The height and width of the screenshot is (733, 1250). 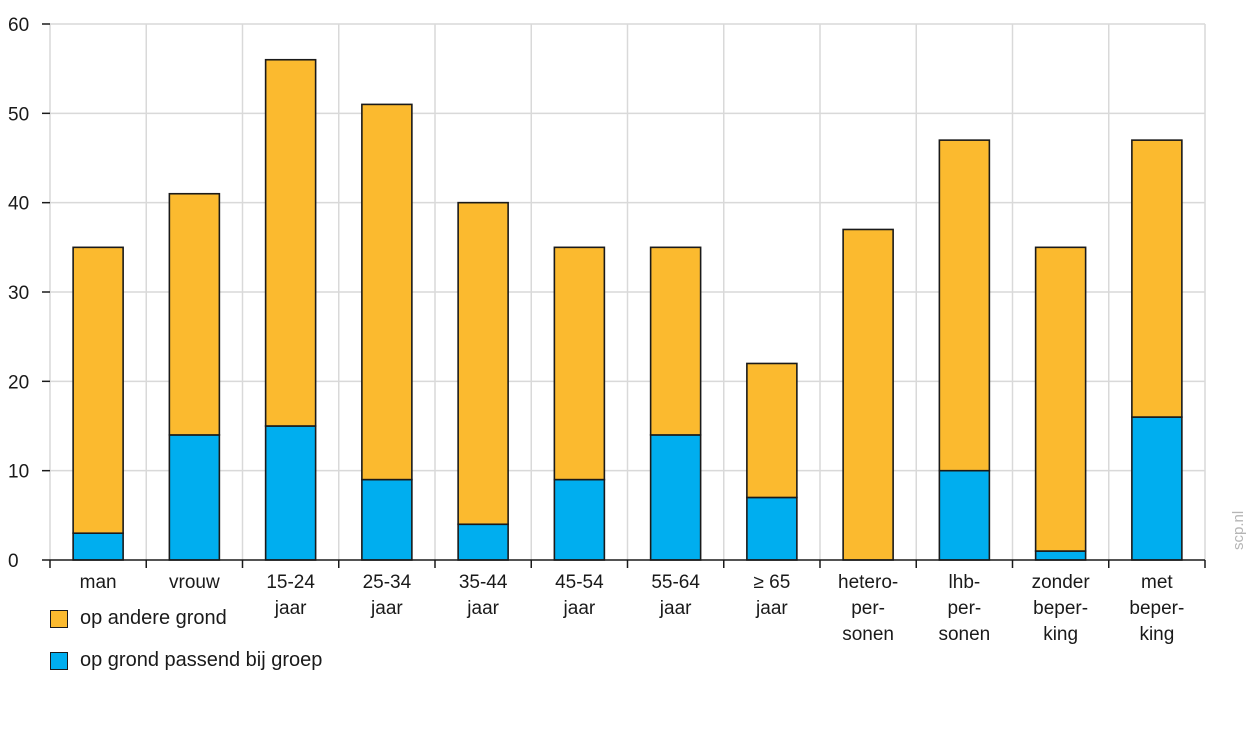 What do you see at coordinates (153, 618) in the screenshot?
I see `legend-label: op andere grond` at bounding box center [153, 618].